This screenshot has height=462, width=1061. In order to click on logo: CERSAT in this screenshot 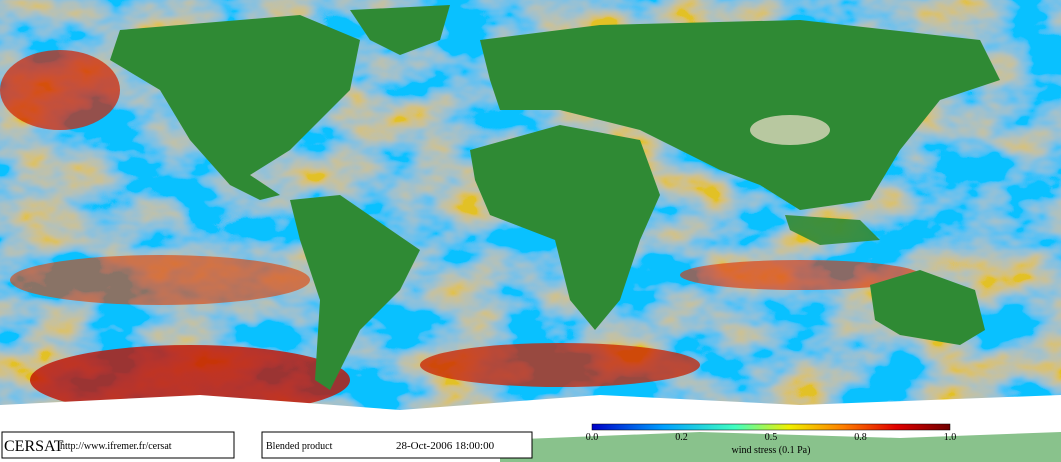, I will do `click(34, 446)`.